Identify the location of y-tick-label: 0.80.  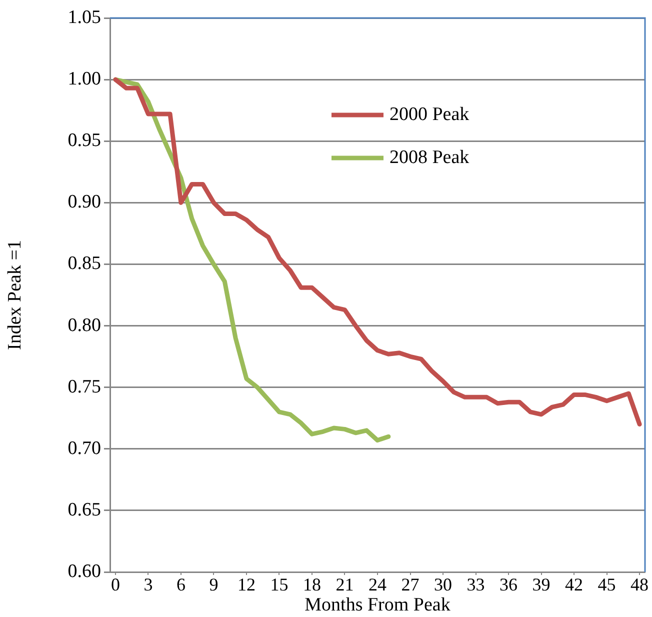
(84, 325).